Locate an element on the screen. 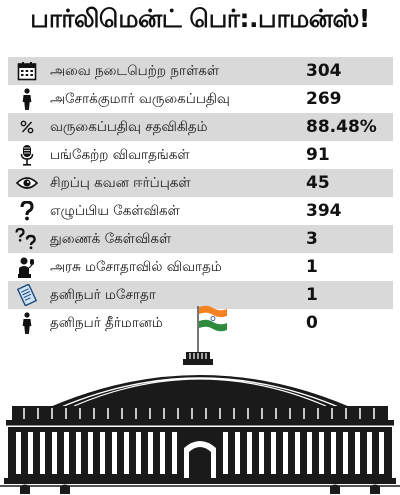  stat-value: 304 is located at coordinates (324, 71).